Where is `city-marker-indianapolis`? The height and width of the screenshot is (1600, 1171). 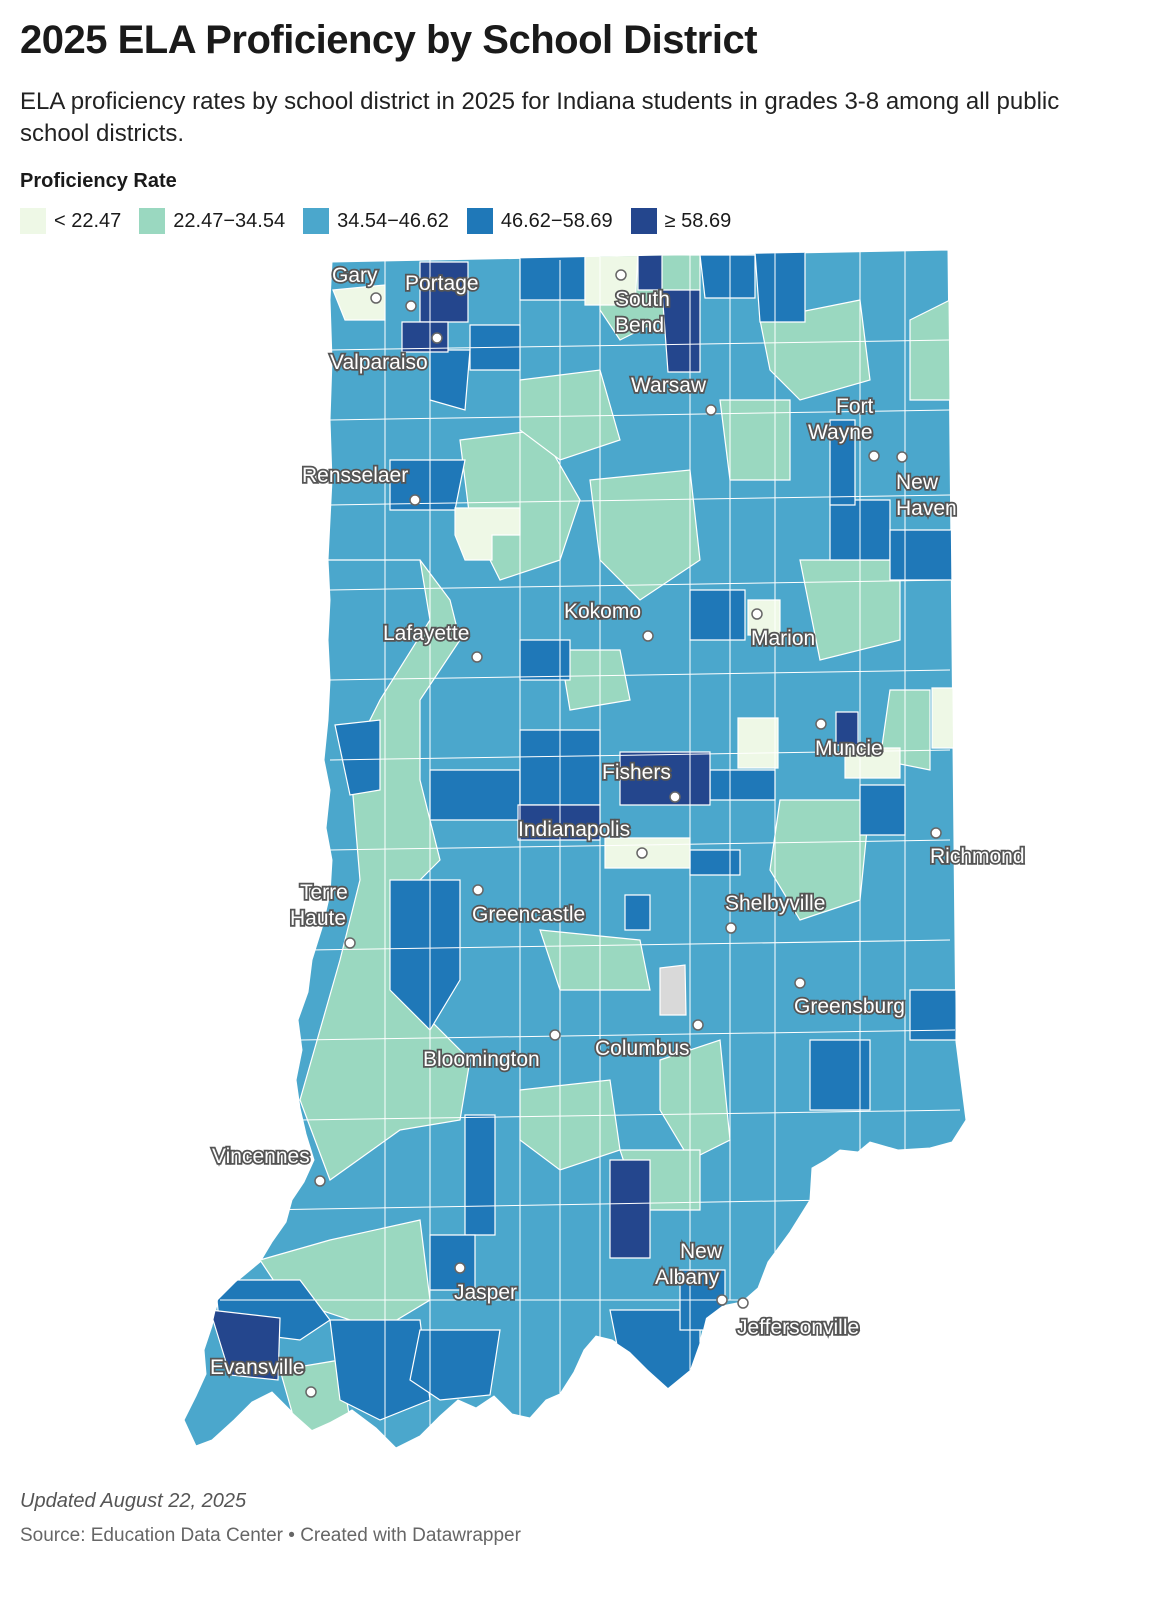 city-marker-indianapolis is located at coordinates (642, 853).